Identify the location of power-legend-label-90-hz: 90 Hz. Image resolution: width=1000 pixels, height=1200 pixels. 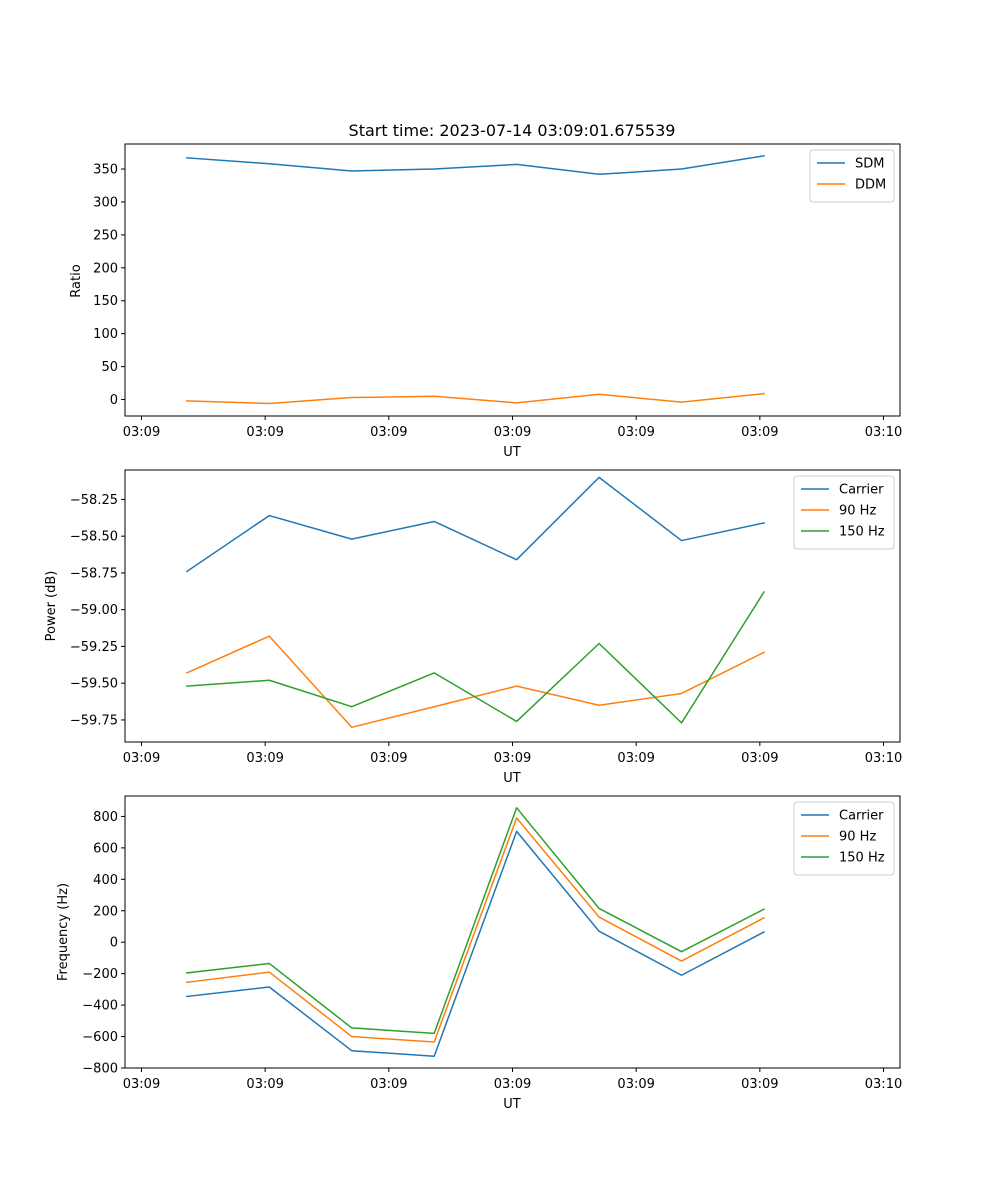
(857, 511).